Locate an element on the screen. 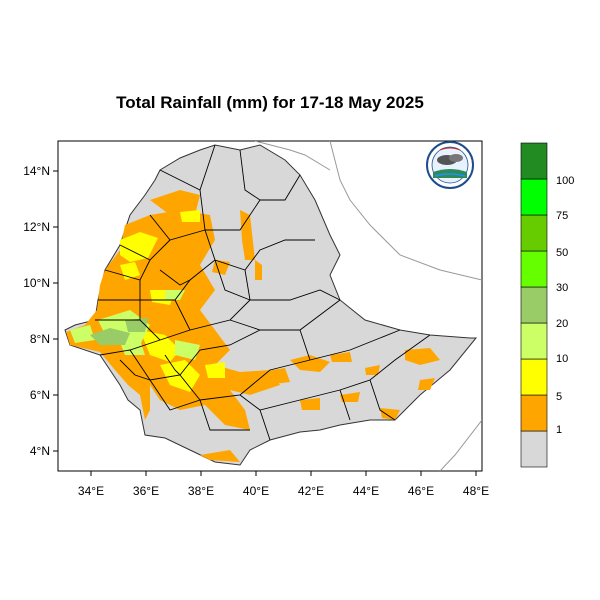  colorbar-label: 1 is located at coordinates (559, 430).